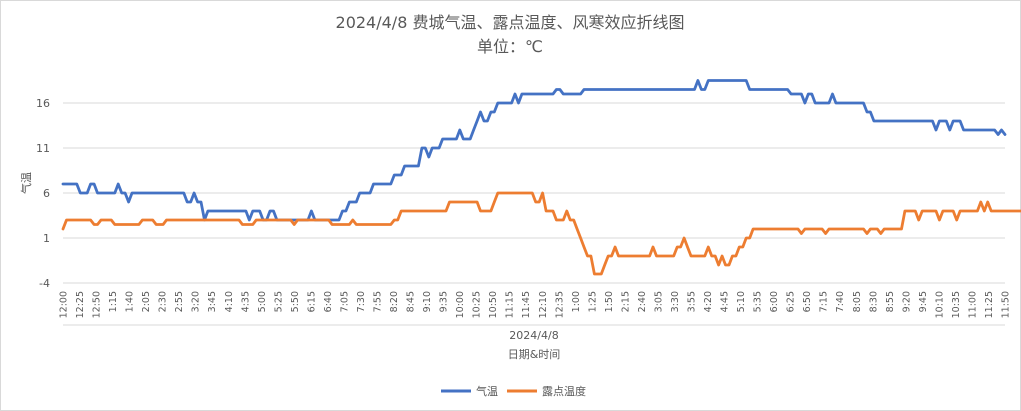 The width and height of the screenshot is (1021, 411). Describe the element at coordinates (477, 304) in the screenshot. I see `x-tick-label: 10:25` at that location.